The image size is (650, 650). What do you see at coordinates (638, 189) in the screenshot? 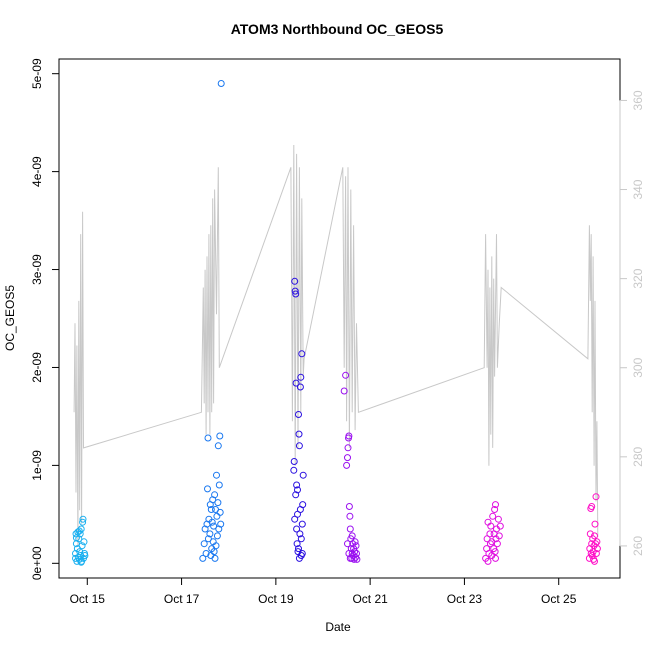
I see `y2-tick-label-5: 340` at bounding box center [638, 189].